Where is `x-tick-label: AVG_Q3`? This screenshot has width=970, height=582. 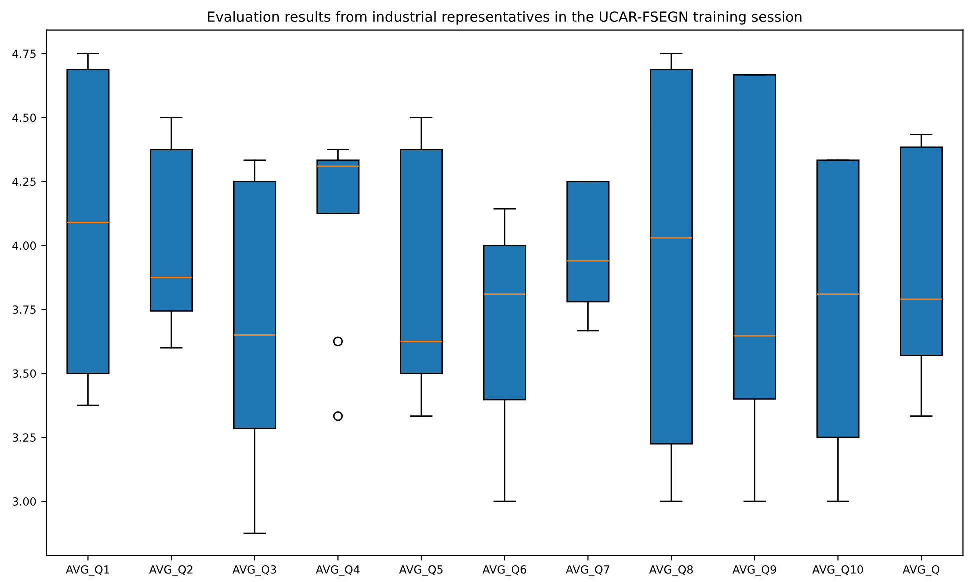
x-tick-label: AVG_Q3 is located at coordinates (254, 571).